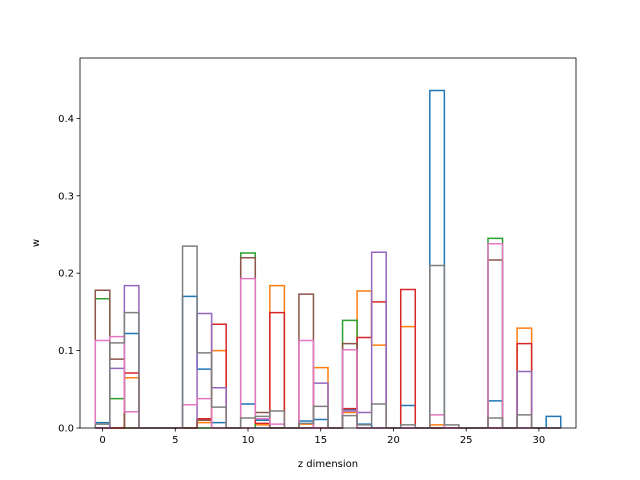  Describe the element at coordinates (248, 440) in the screenshot. I see `x-tick-label: 10` at that location.